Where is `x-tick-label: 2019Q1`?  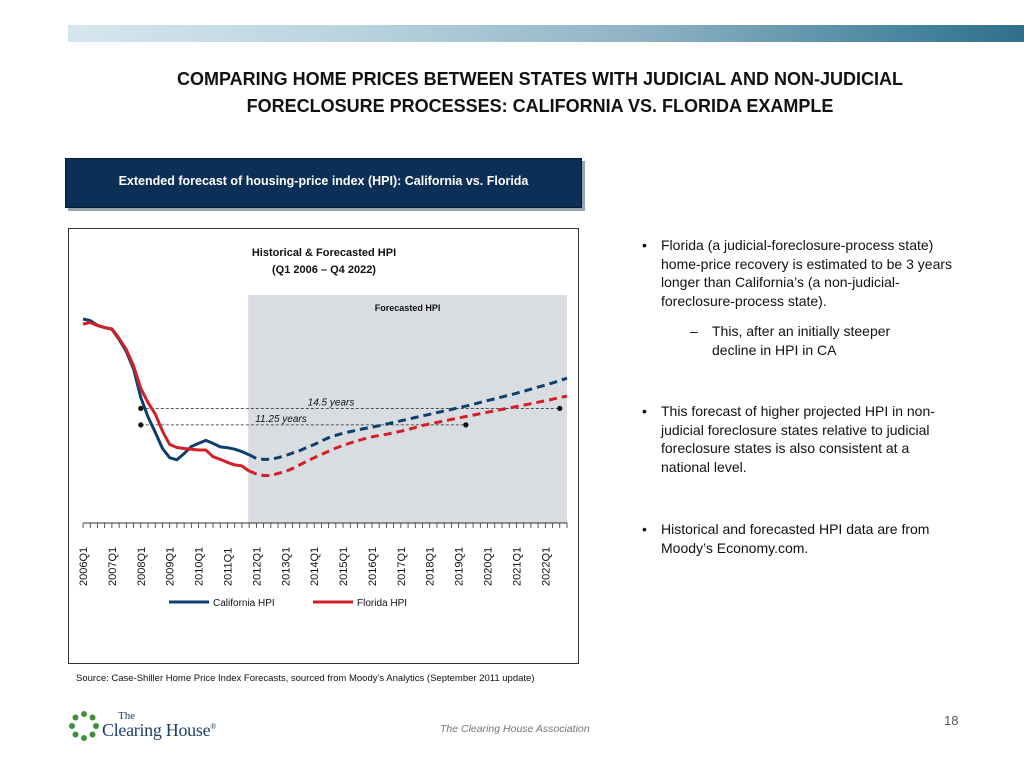
x-tick-label: 2019Q1 is located at coordinates (460, 566).